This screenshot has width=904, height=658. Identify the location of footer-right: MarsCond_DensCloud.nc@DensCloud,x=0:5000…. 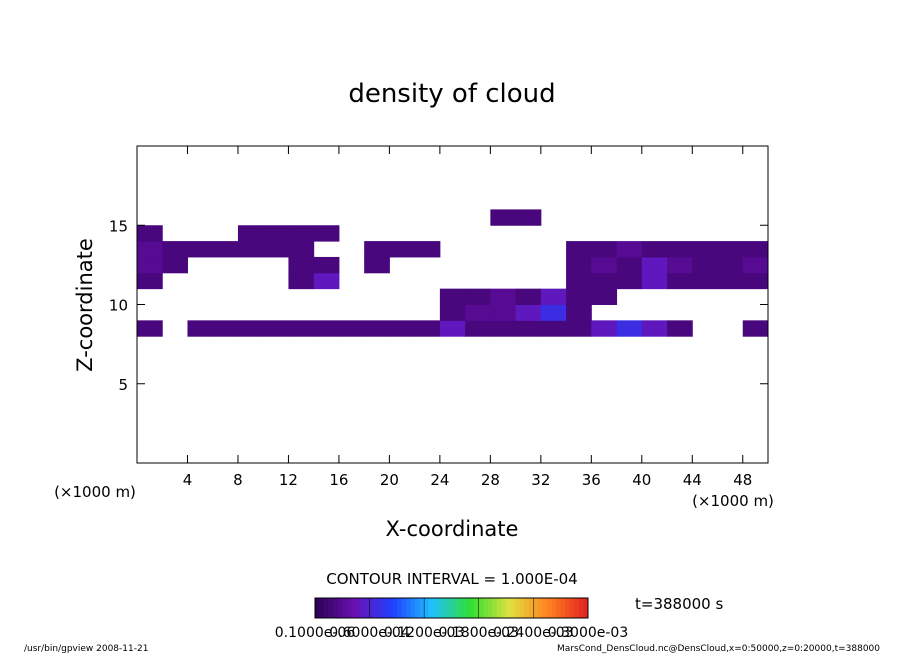
(718, 649).